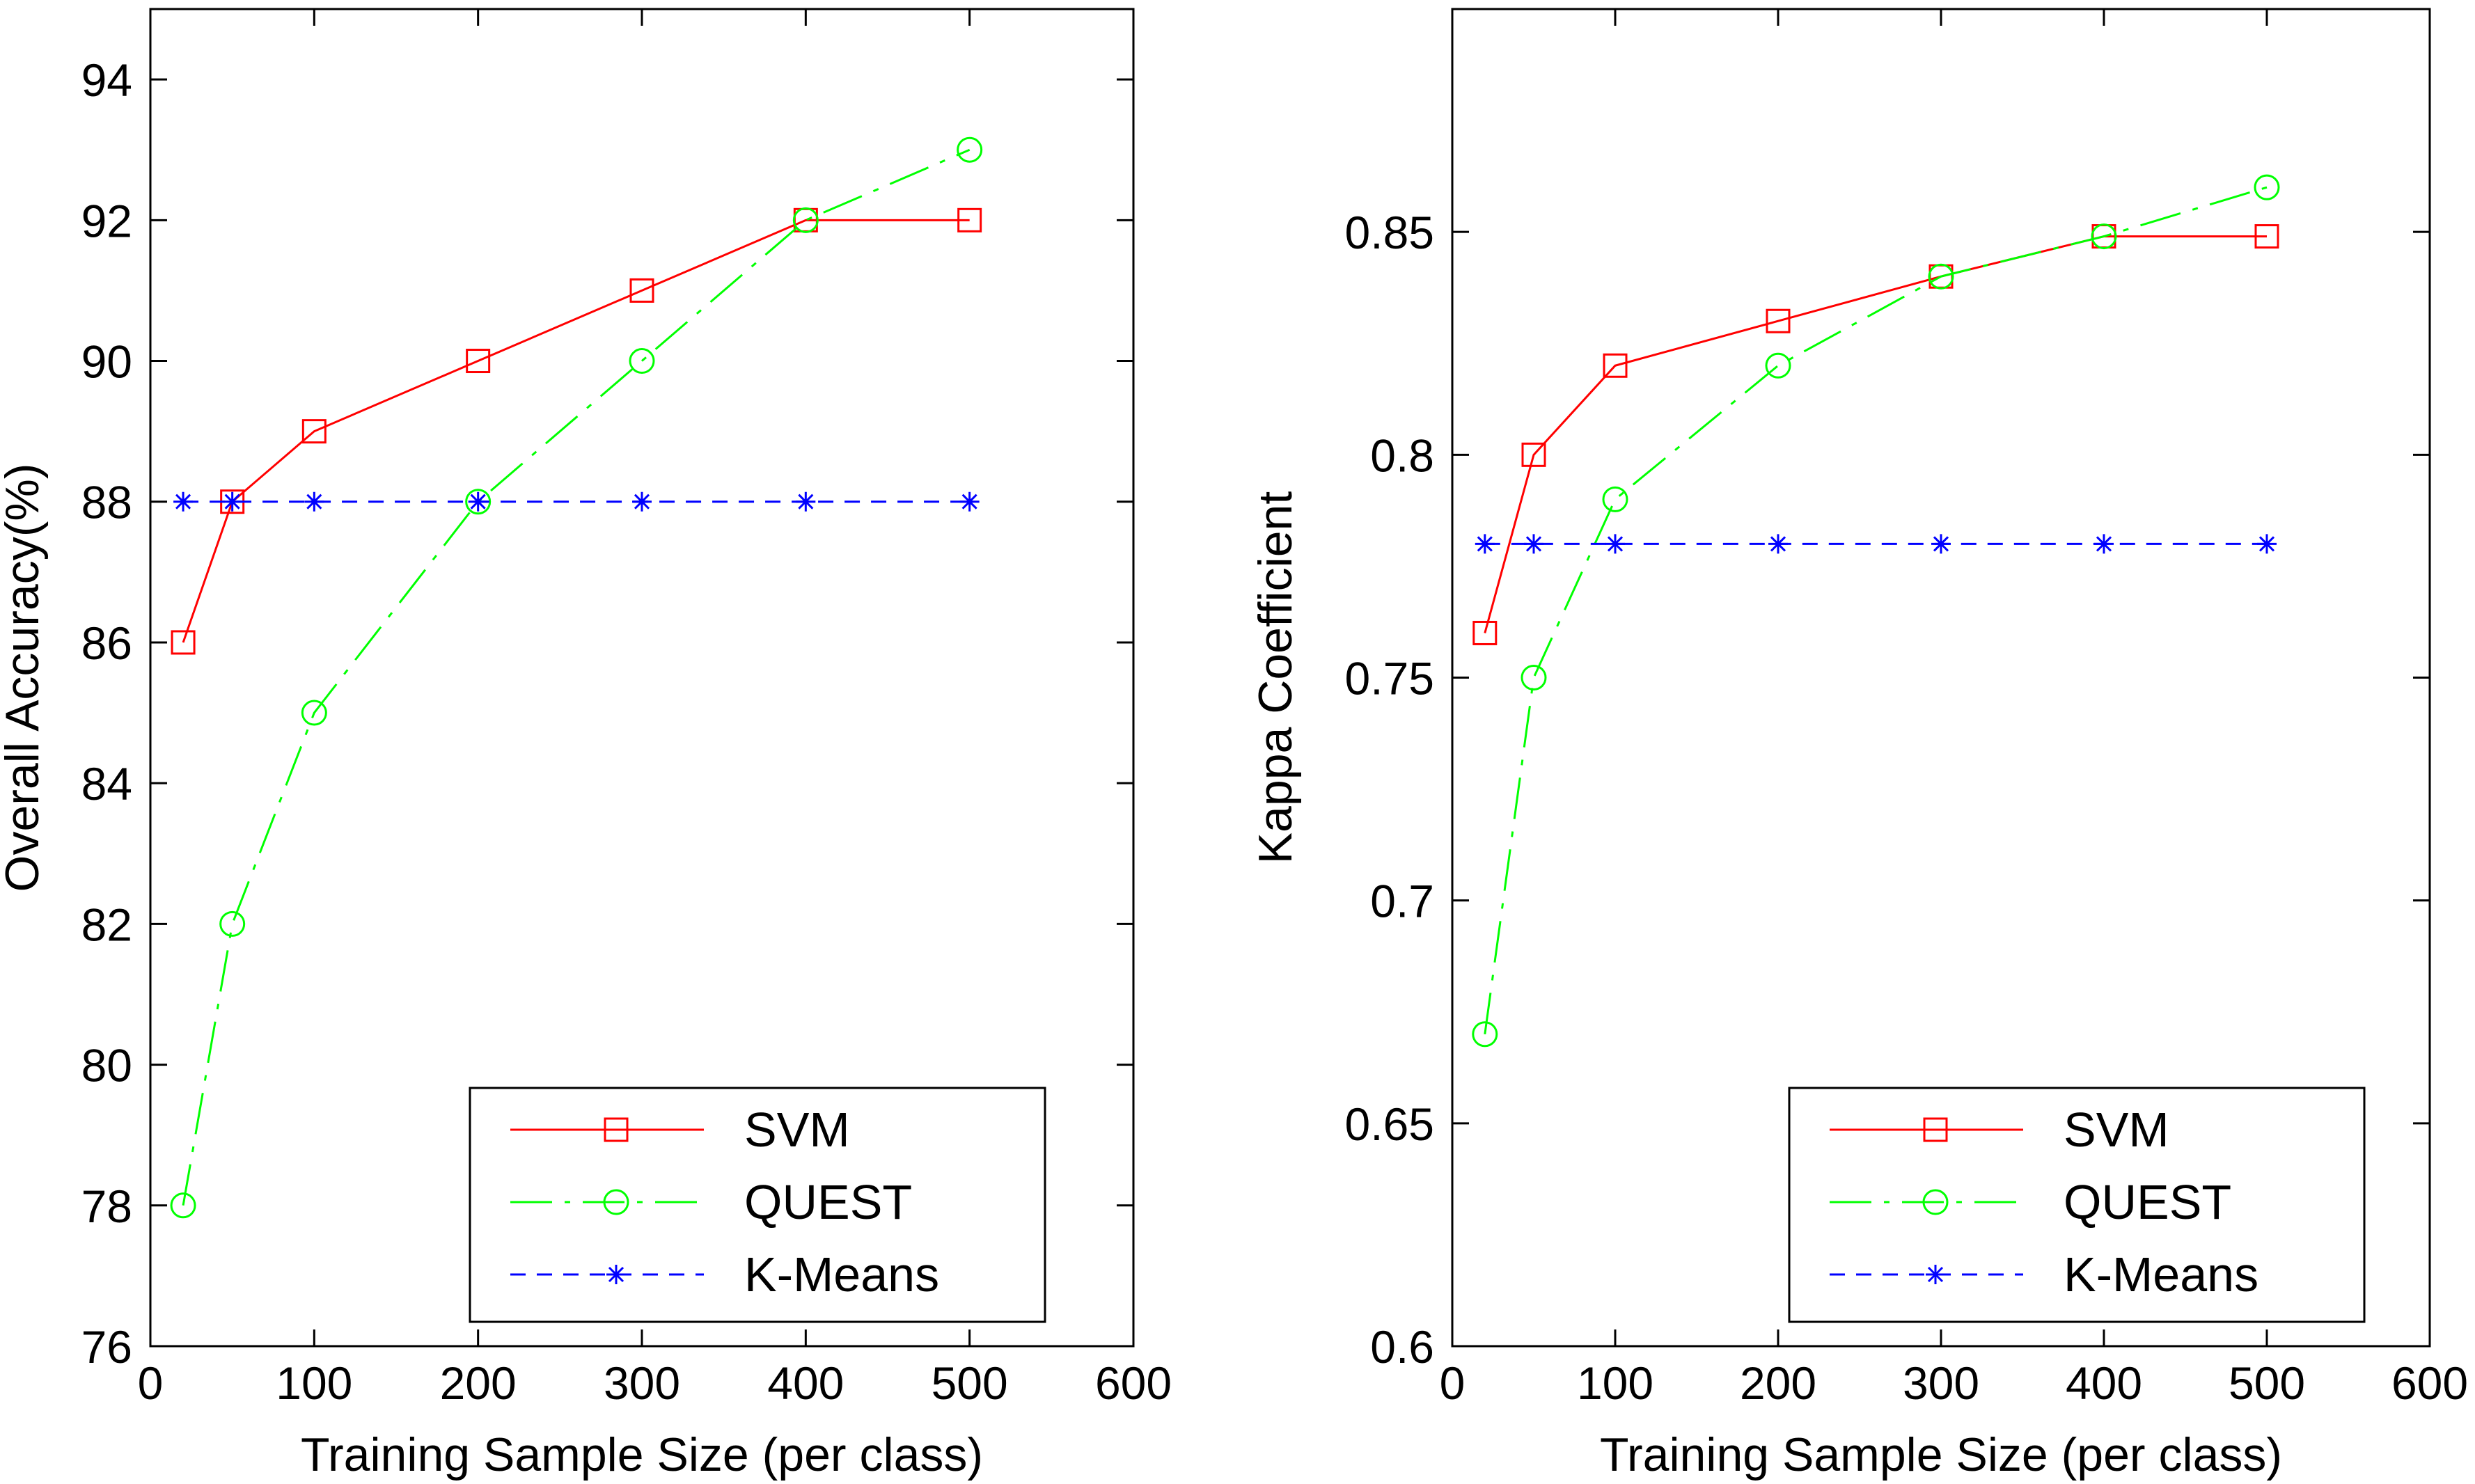  What do you see at coordinates (106, 1206) in the screenshot?
I see `y-tick-label: 78` at bounding box center [106, 1206].